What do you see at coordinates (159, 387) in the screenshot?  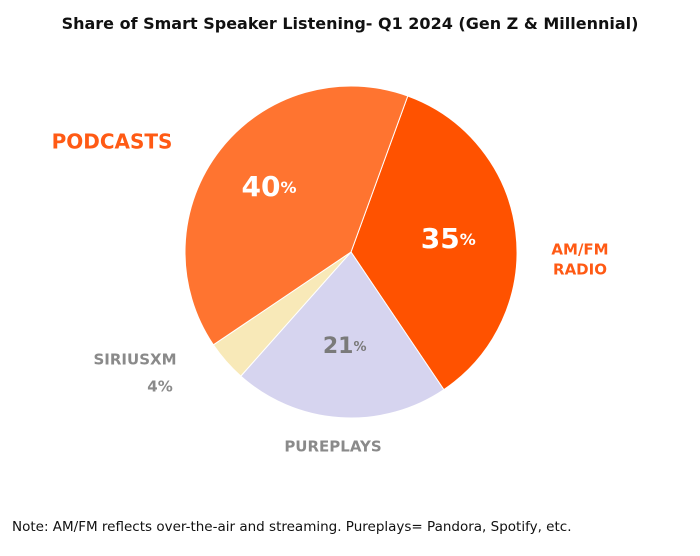 I see `value-label-siriusxm: 4%` at bounding box center [159, 387].